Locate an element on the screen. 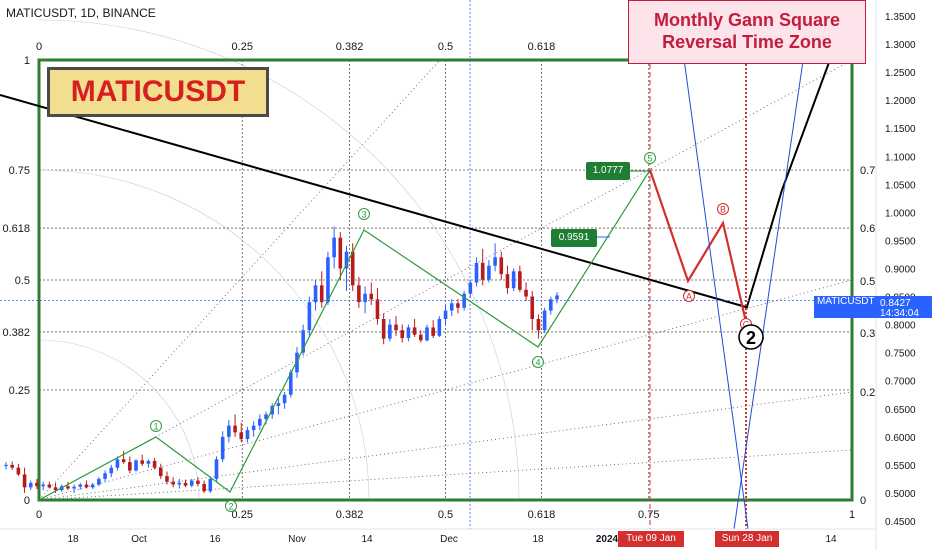 The image size is (932, 550). price-tick-label: 0.9000 is located at coordinates (900, 270).